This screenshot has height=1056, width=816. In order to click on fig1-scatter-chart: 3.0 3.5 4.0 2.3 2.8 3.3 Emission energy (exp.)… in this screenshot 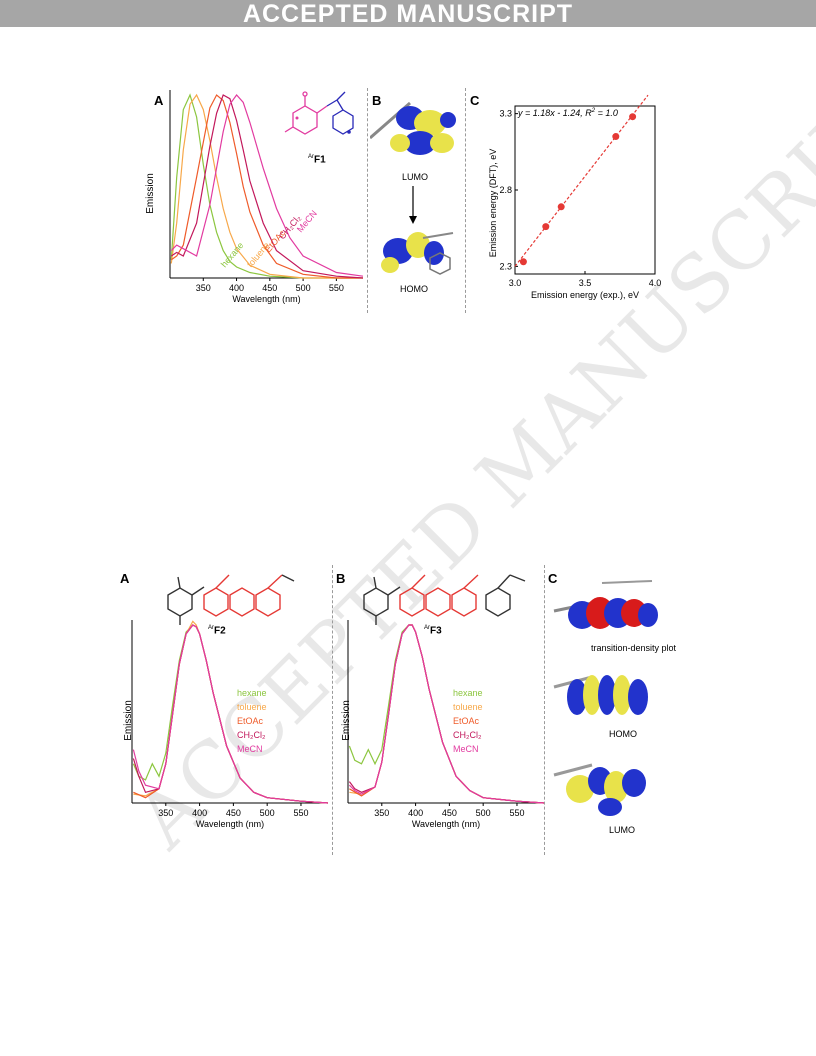, I will do `click(580, 197)`.